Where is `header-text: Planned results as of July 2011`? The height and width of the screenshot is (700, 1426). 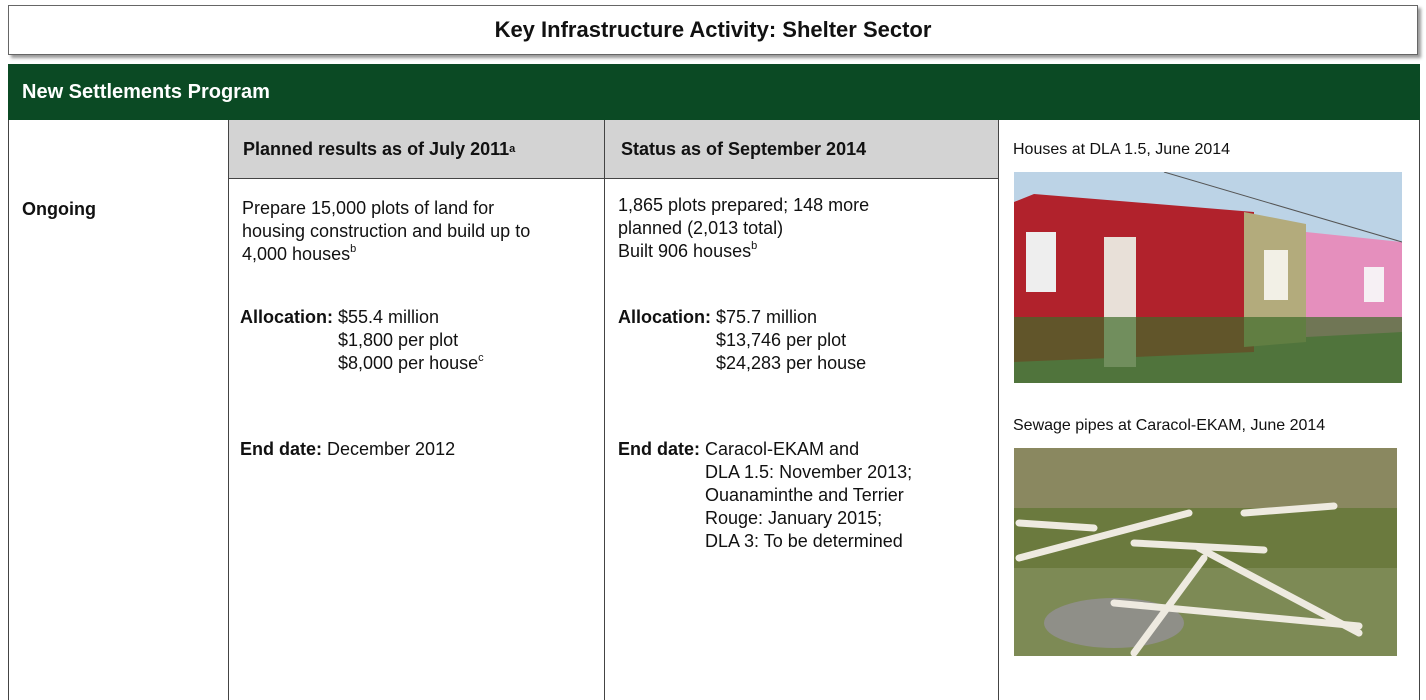
header-text: Planned results as of July 2011 is located at coordinates (376, 148).